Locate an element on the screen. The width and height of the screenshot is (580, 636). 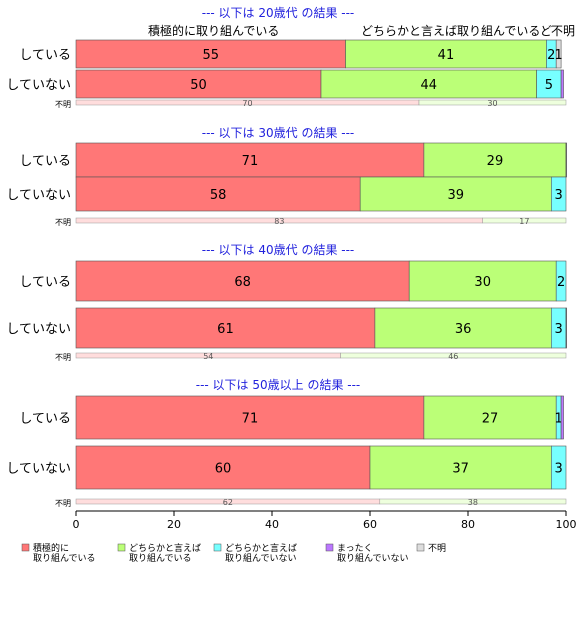
legend-label: 不明 is located at coordinates (437, 548).